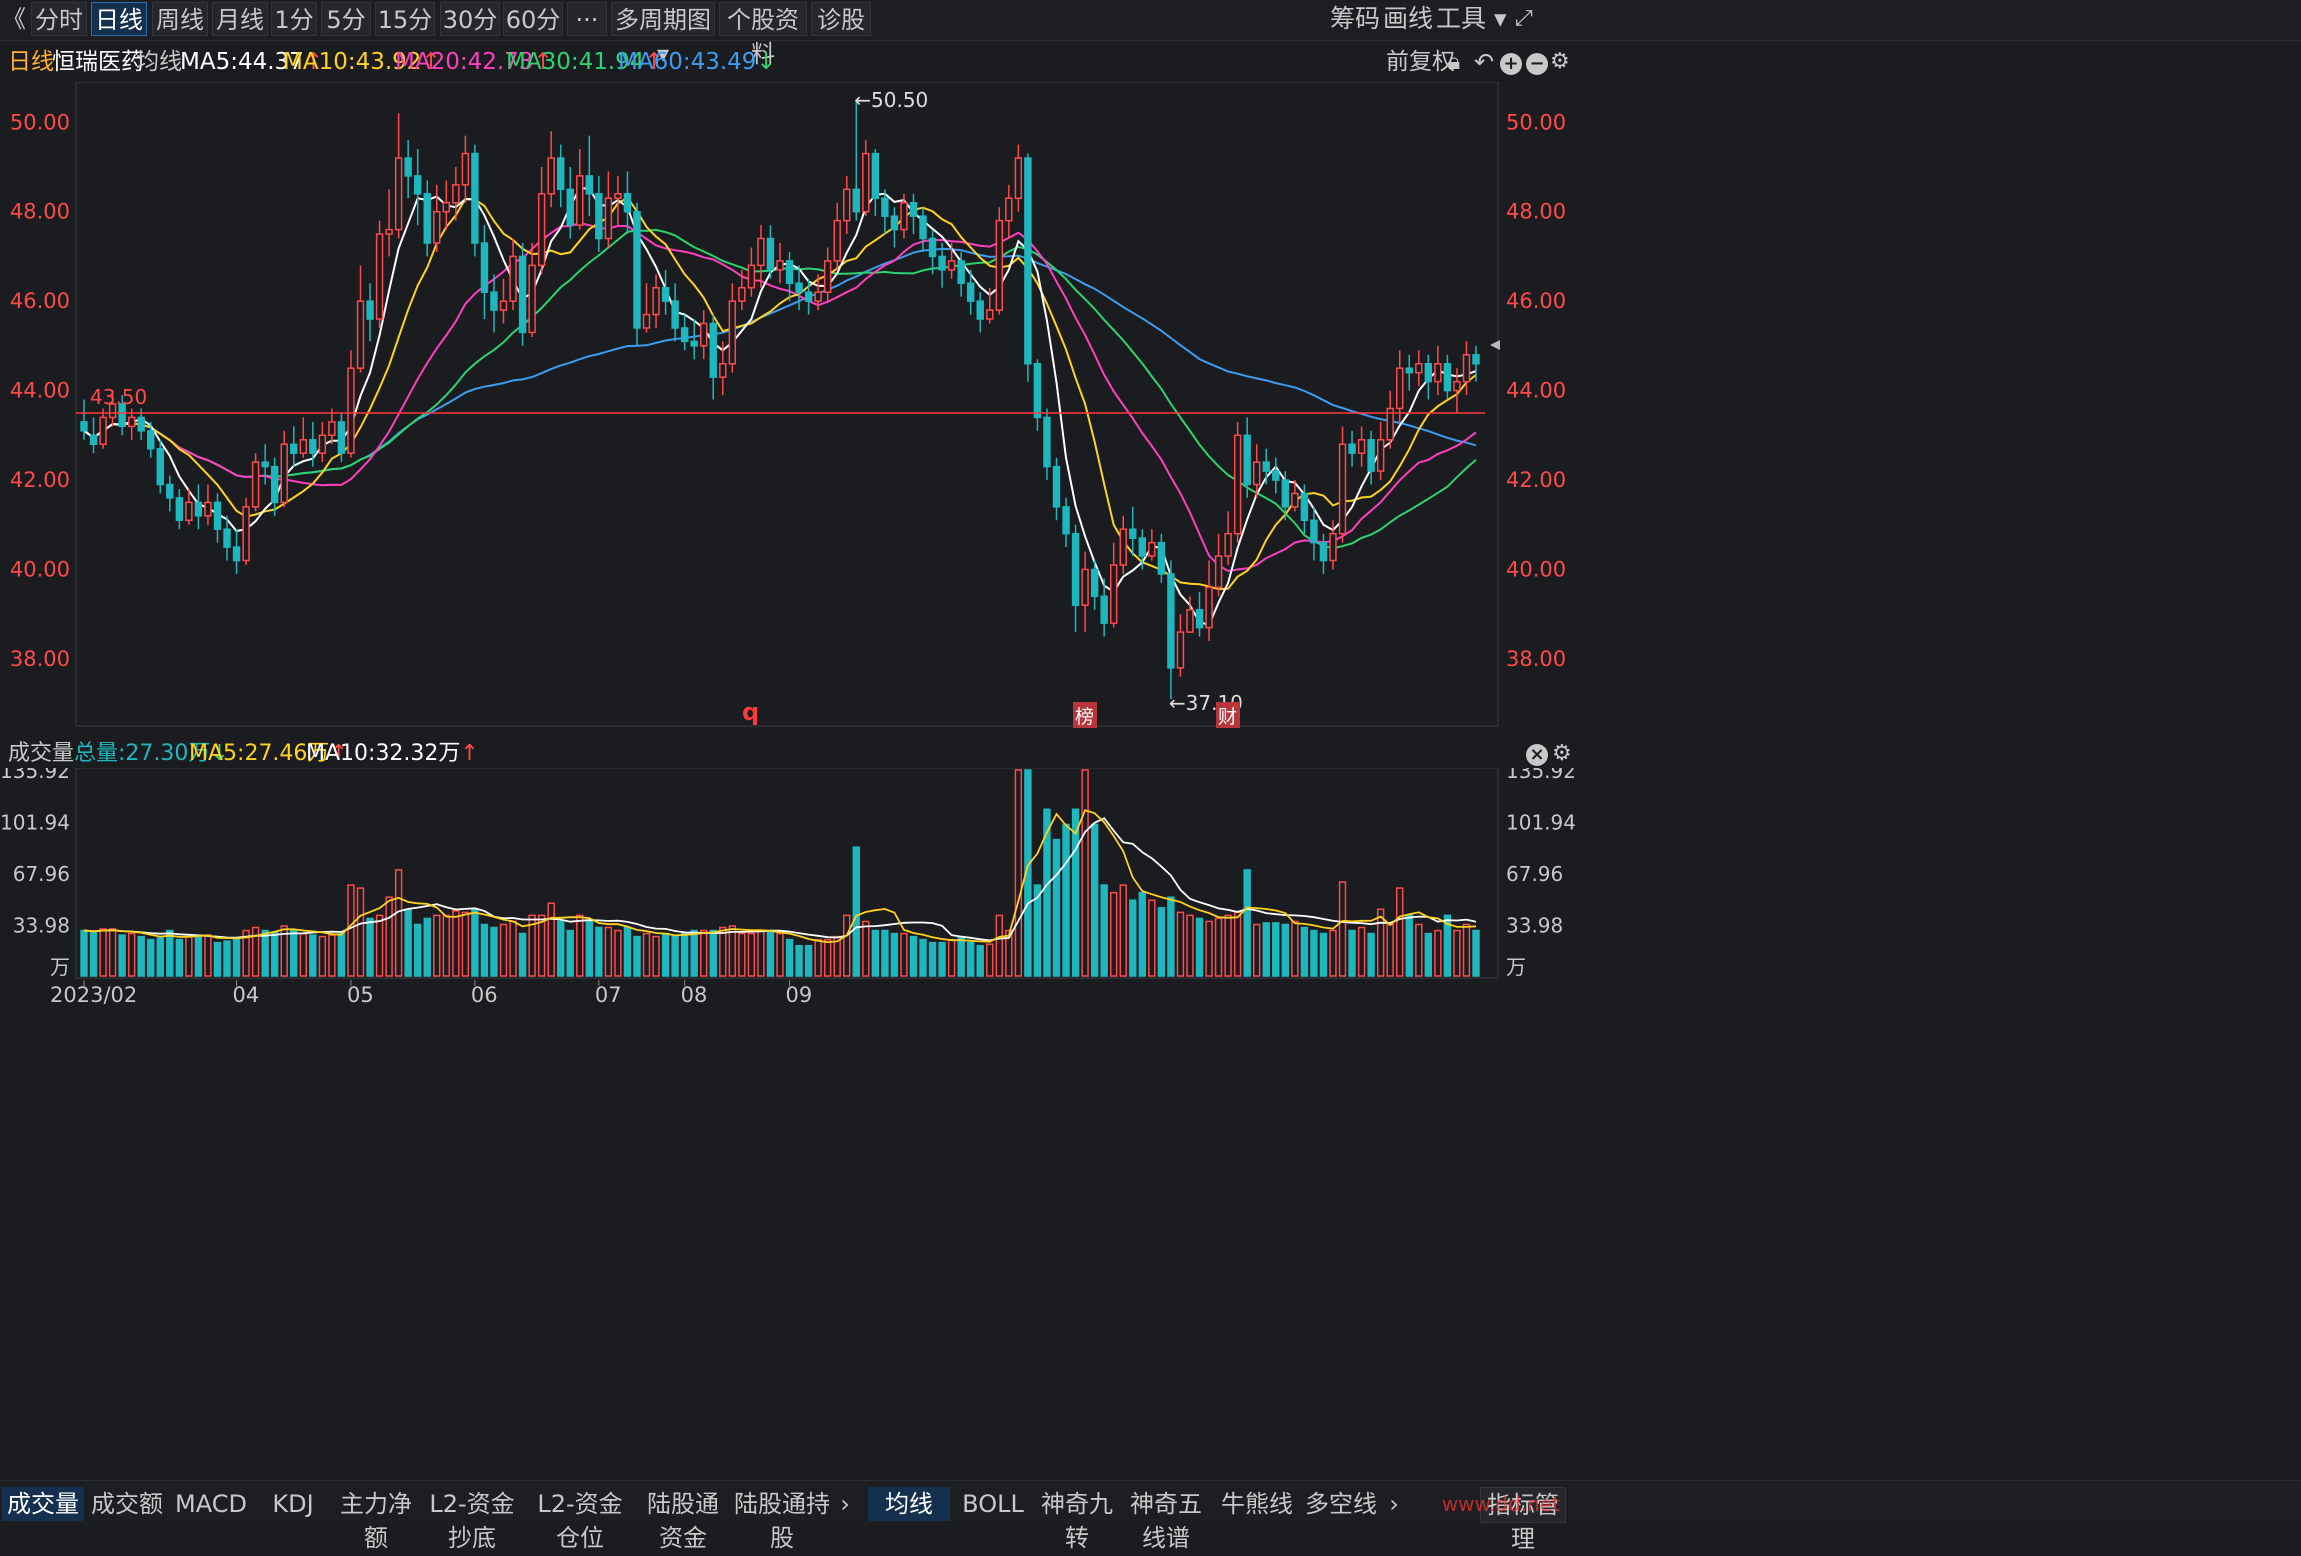  I want to click on back-chevron-icon: 《, so click(14, 19).